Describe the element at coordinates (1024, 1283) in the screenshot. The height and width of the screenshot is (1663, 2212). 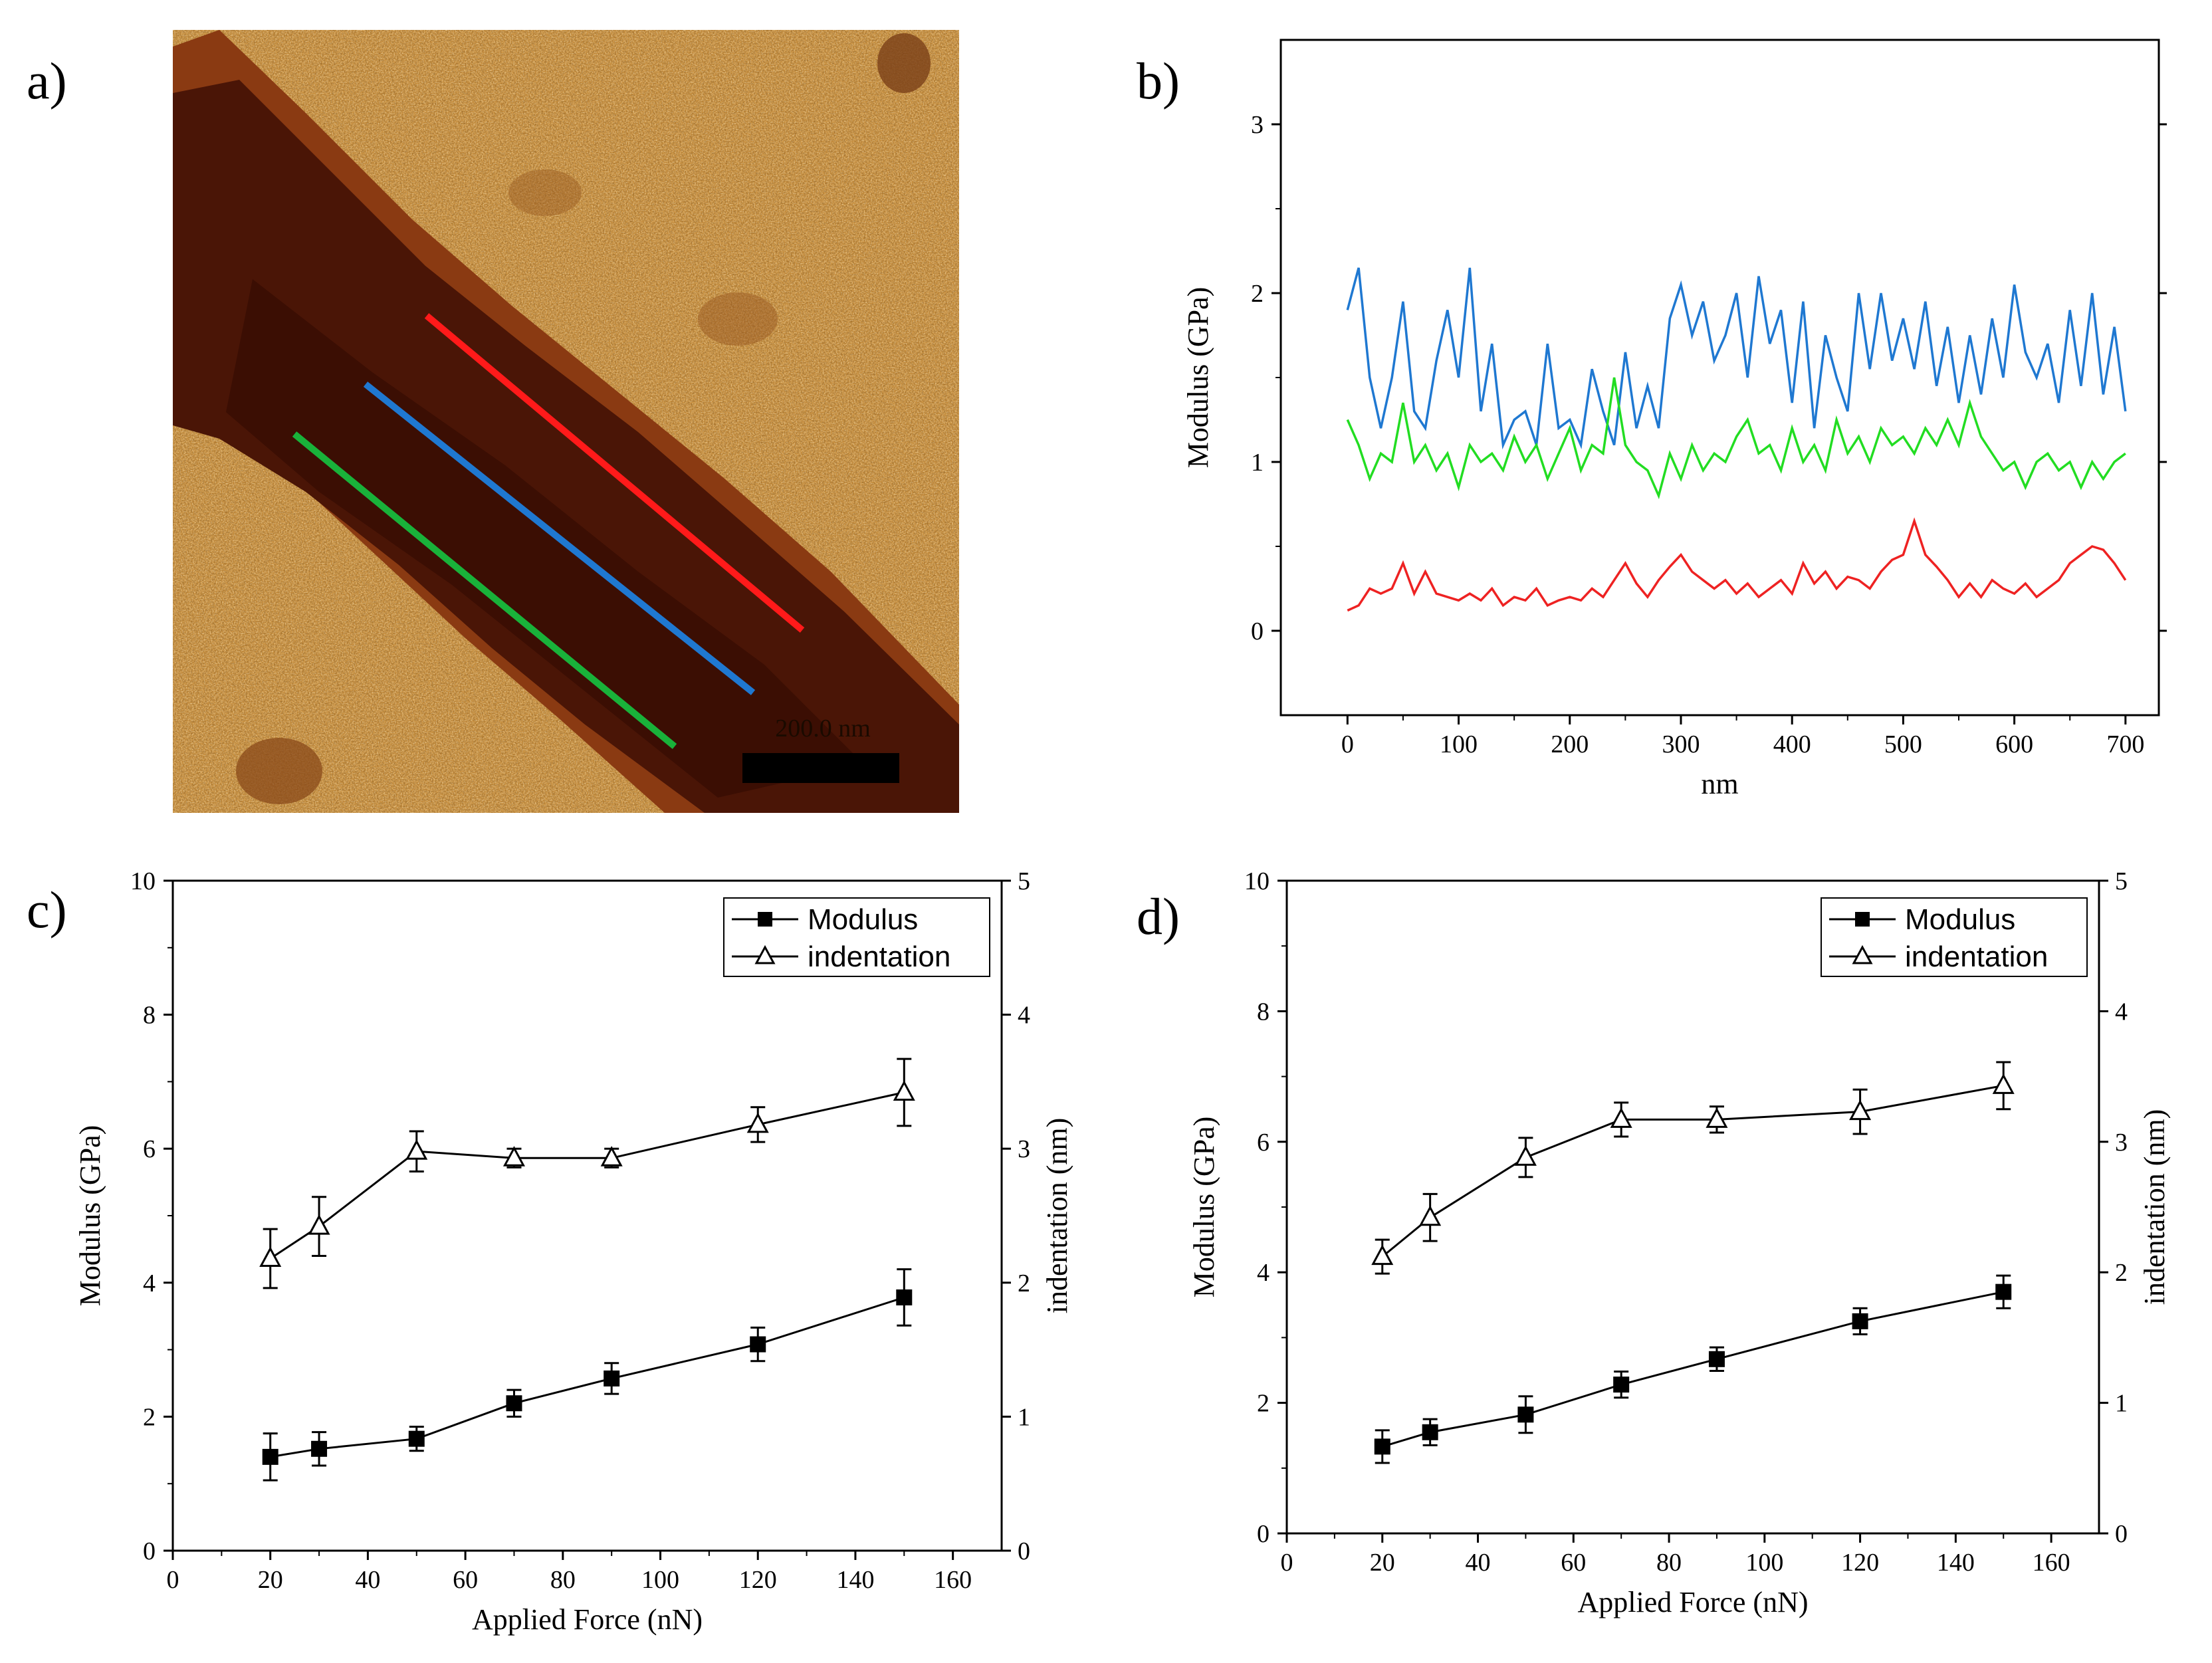
I see `y2-tick-label: 2` at that location.